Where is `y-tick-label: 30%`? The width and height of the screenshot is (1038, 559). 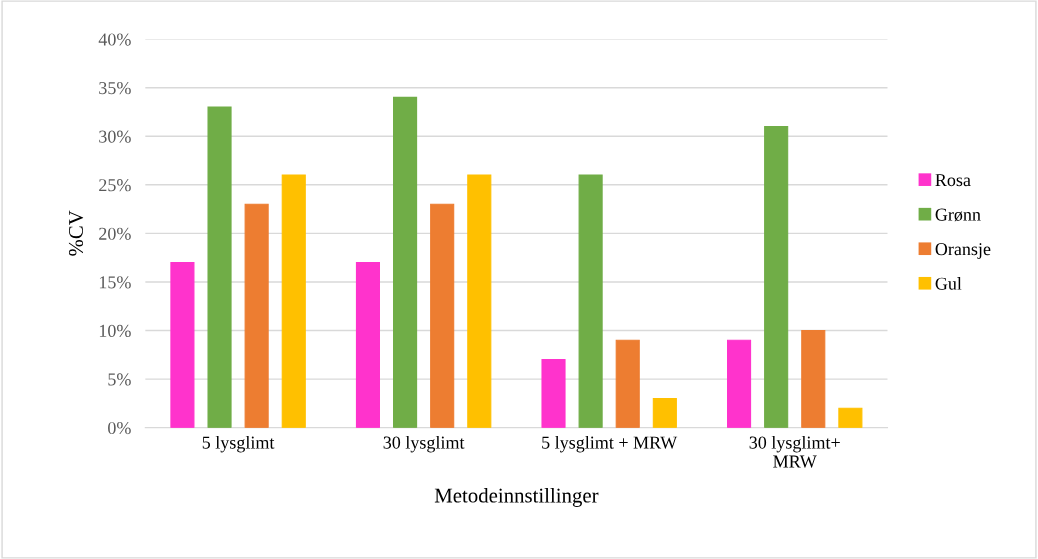
y-tick-label: 30% is located at coordinates (115, 136).